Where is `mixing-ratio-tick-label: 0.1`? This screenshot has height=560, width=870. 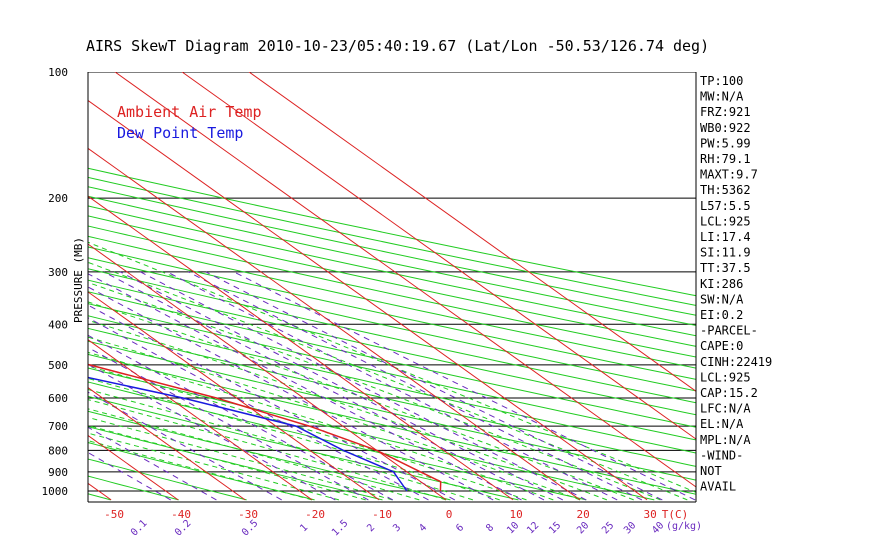 mixing-ratio-tick-label: 0.1 is located at coordinates (139, 528).